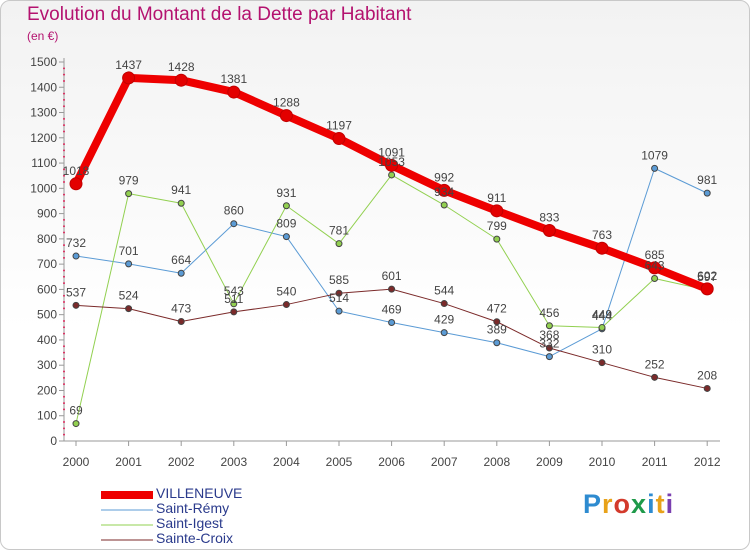 The height and width of the screenshot is (550, 750). I want to click on y-tick-label: 1100, so click(44, 163).